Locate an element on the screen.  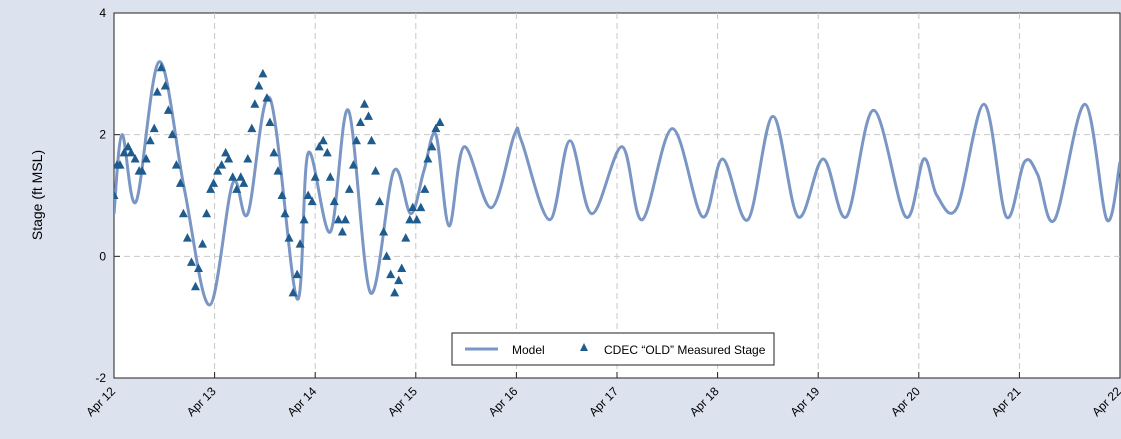
legend-model-label: Model is located at coordinates (528, 350).